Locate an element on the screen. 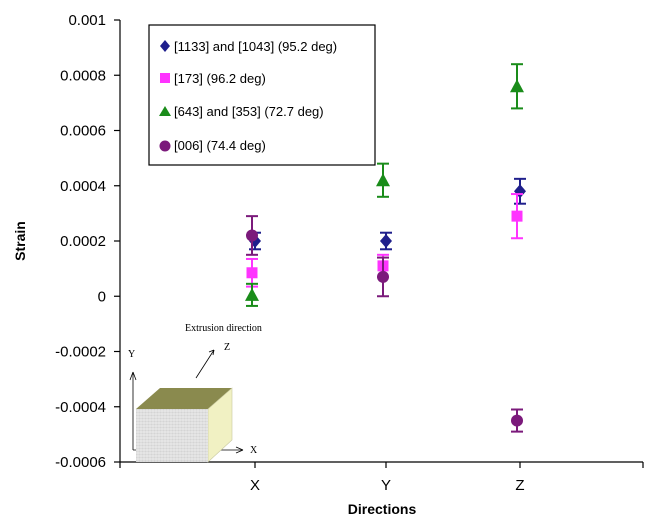  y-tick-label: 0 is located at coordinates (102, 296).